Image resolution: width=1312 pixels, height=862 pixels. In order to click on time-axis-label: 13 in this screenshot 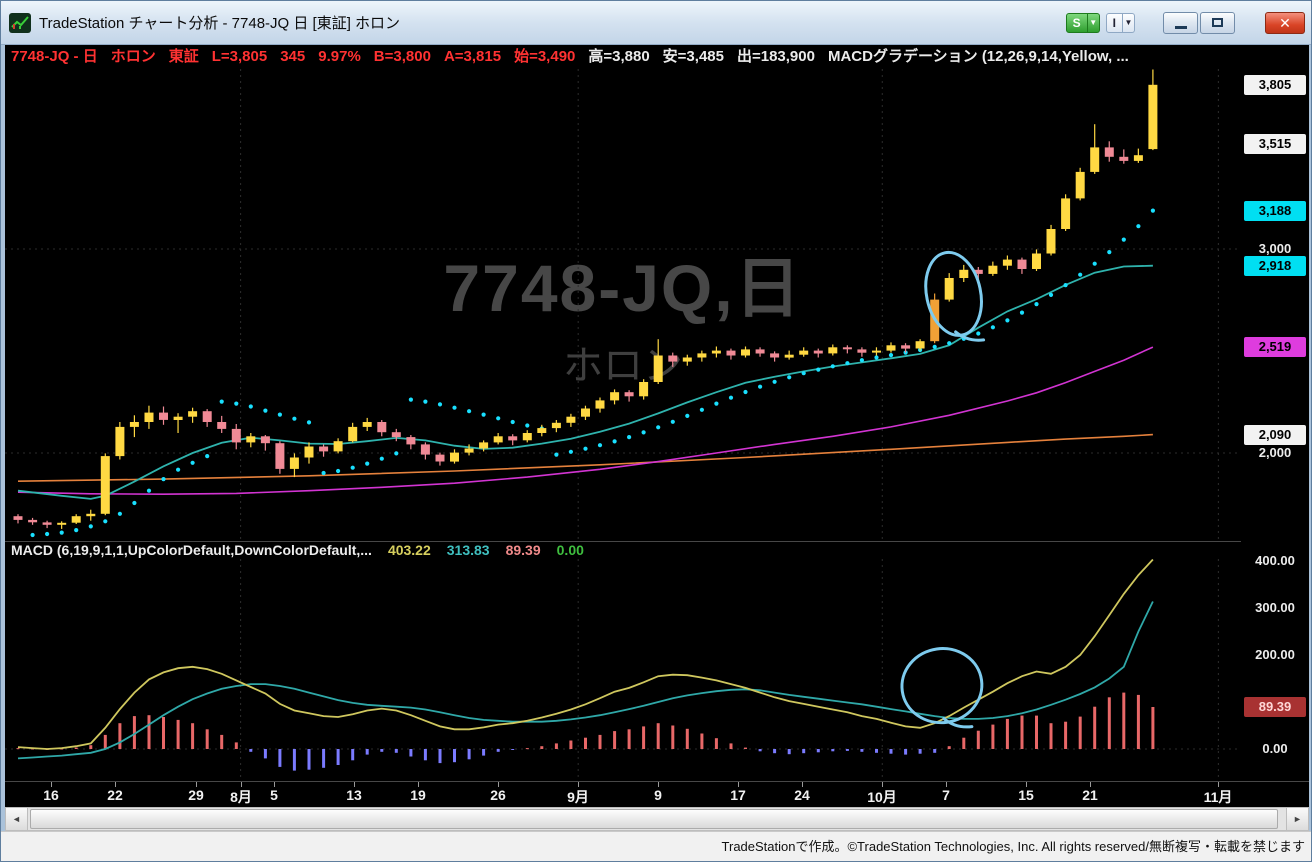, I will do `click(354, 795)`.